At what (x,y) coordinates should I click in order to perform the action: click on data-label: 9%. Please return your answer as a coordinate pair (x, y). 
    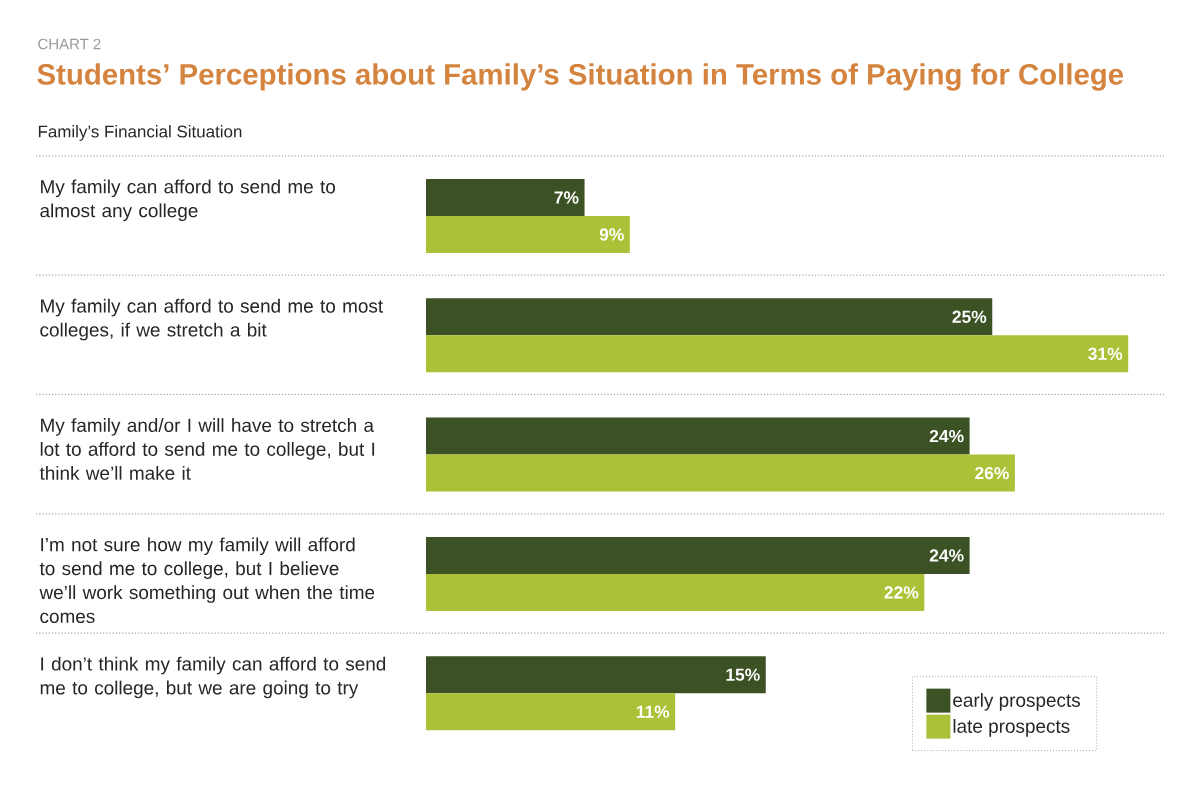
    Looking at the image, I should click on (611, 234).